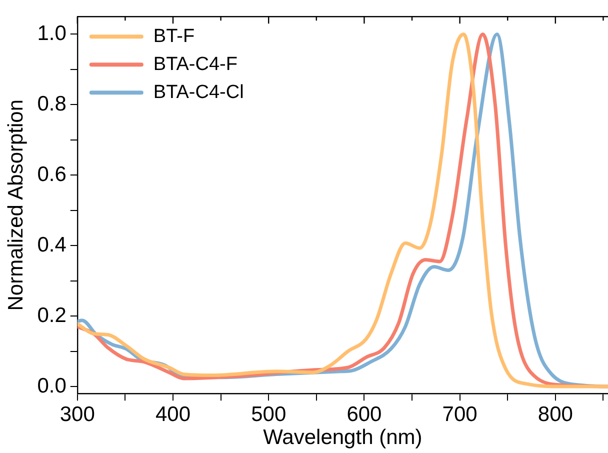  Describe the element at coordinates (364, 414) in the screenshot. I see `x-tick-label: 600` at that location.